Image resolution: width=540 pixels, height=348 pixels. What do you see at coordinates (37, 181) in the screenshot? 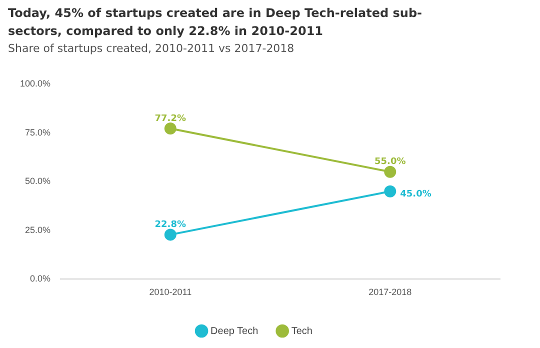
I see `y-tick-label: 50.0%` at bounding box center [37, 181].